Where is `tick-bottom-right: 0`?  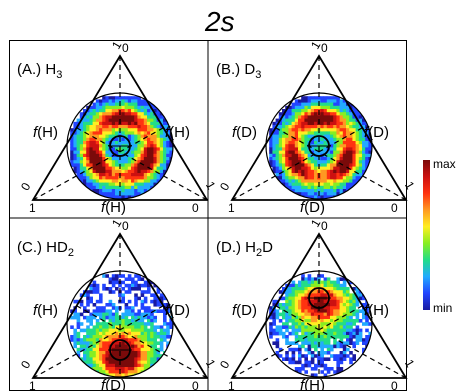 tick-bottom-right: 0 is located at coordinates (394, 208).